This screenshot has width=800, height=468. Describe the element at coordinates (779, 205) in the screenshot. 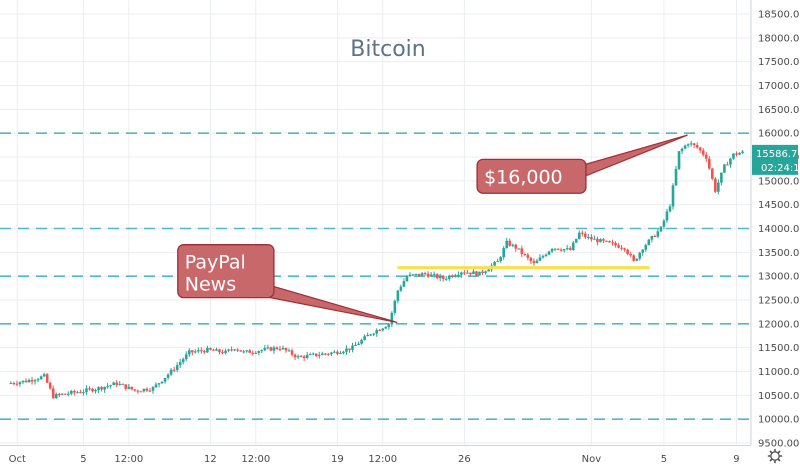

I see `price-tick-label: 14500.00` at that location.